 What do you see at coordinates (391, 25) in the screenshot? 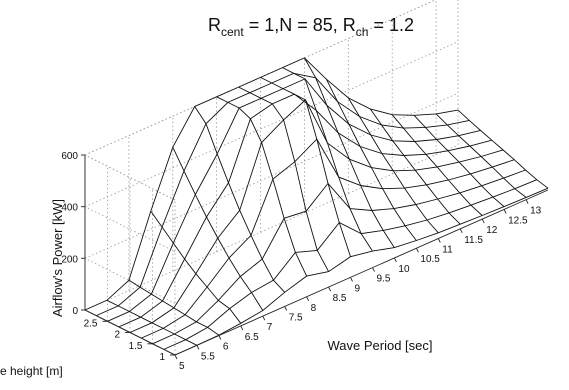
I see `title-end: = 1.2` at bounding box center [391, 25].